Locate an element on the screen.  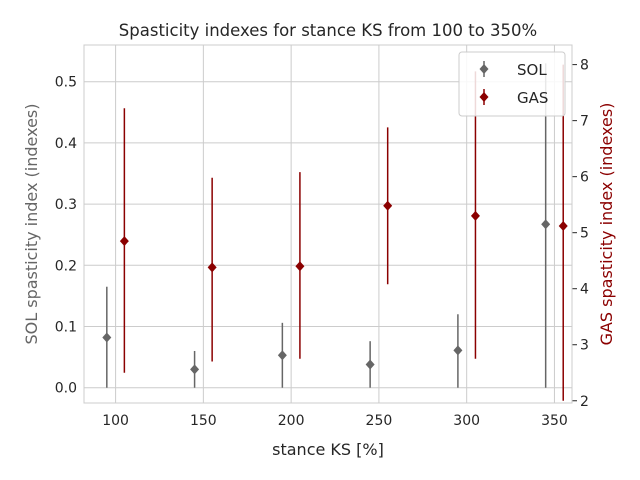
x-tick-label: 100 is located at coordinates (115, 421).